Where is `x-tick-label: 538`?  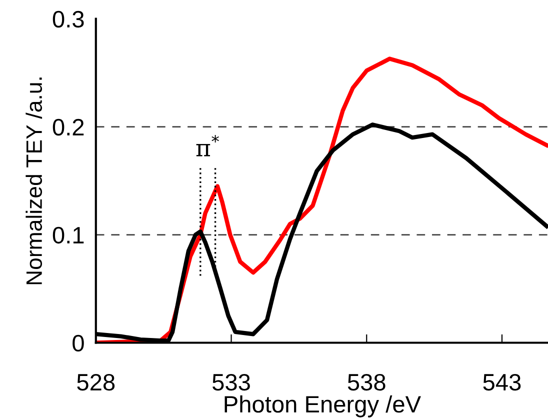
x-tick-label: 538 is located at coordinates (367, 382).